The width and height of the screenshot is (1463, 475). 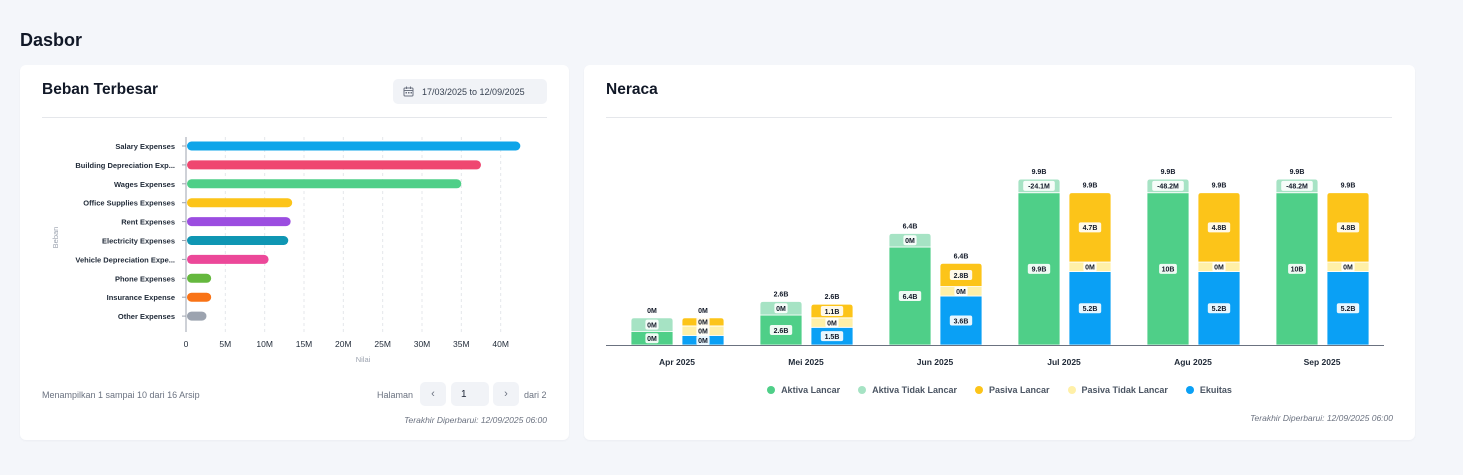 I want to click on x-category-label: Sep 2025, so click(x=1322, y=362).